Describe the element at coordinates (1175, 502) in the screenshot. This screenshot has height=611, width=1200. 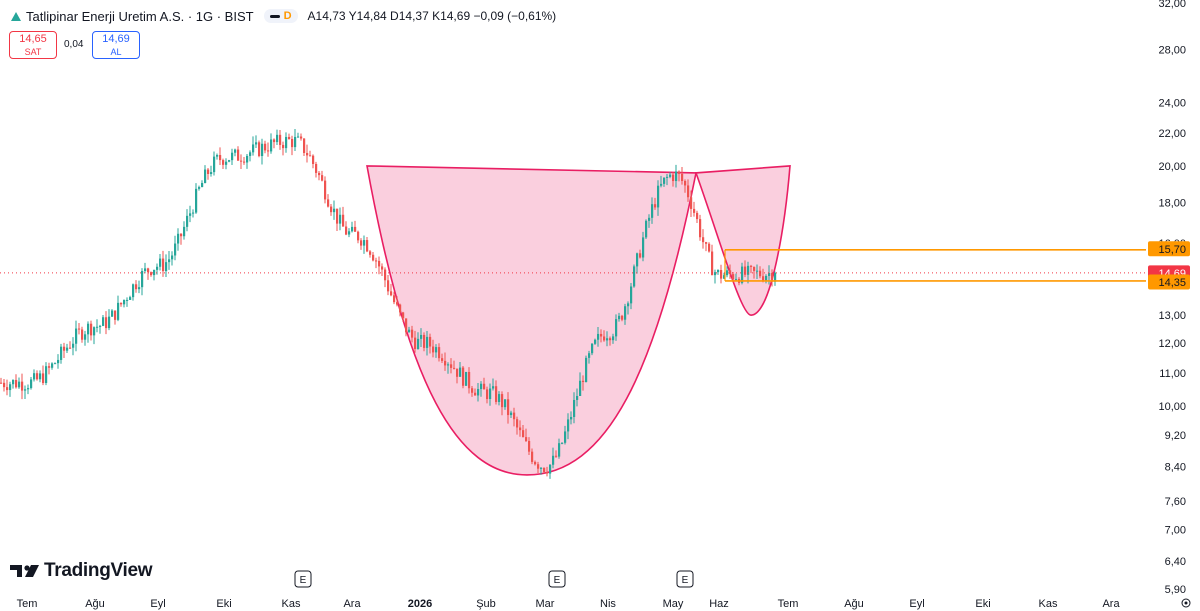
I see `y-tick-label: 7,60` at that location.